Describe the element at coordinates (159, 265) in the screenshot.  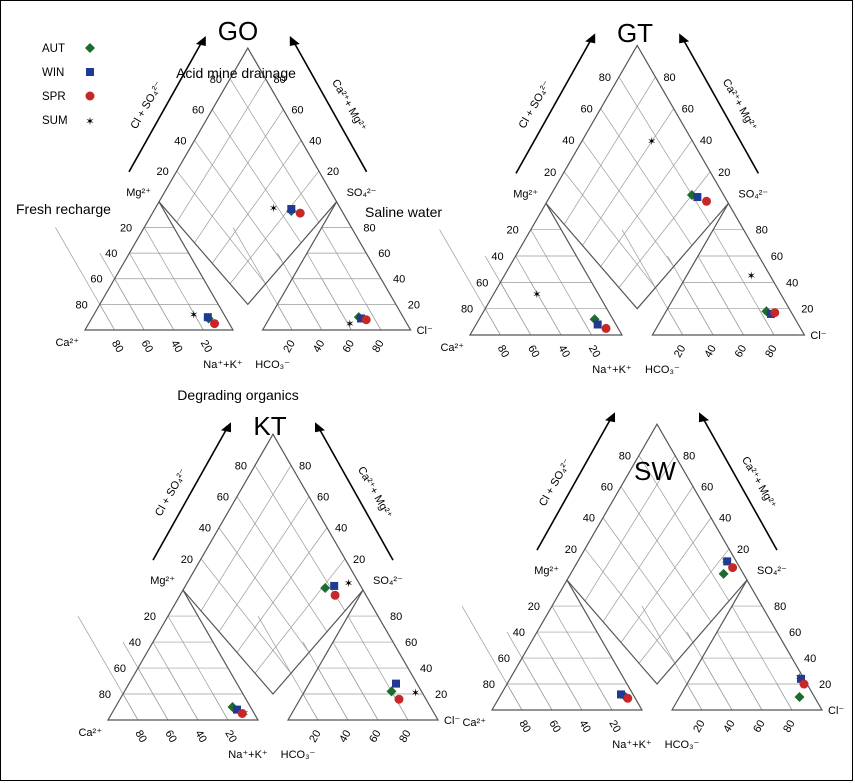
I see `cation-triangle` at that location.